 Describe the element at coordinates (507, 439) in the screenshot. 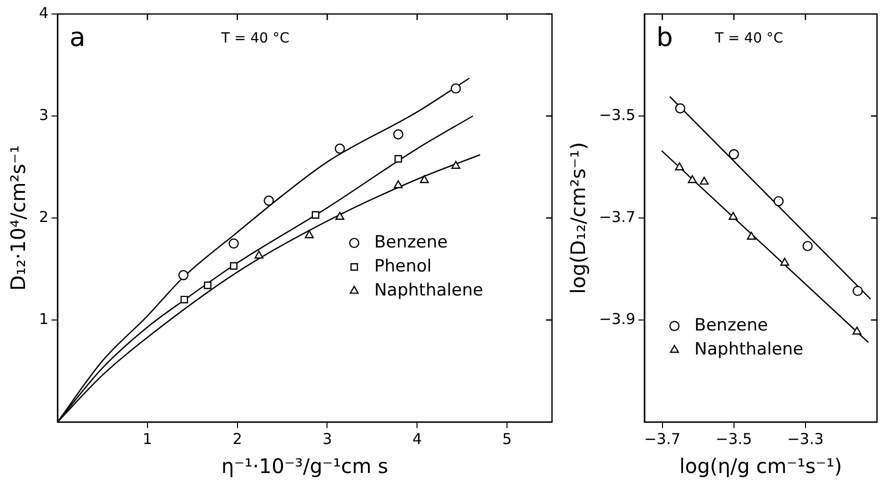

I see `x-tick-label: 5` at that location.